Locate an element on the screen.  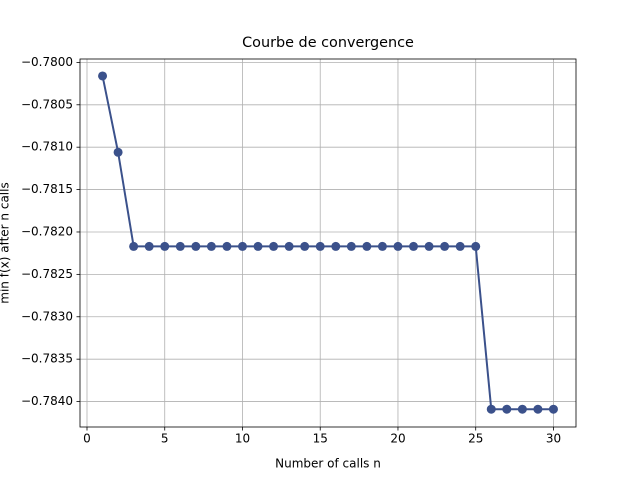
x-tick-label: 25 is located at coordinates (475, 439).